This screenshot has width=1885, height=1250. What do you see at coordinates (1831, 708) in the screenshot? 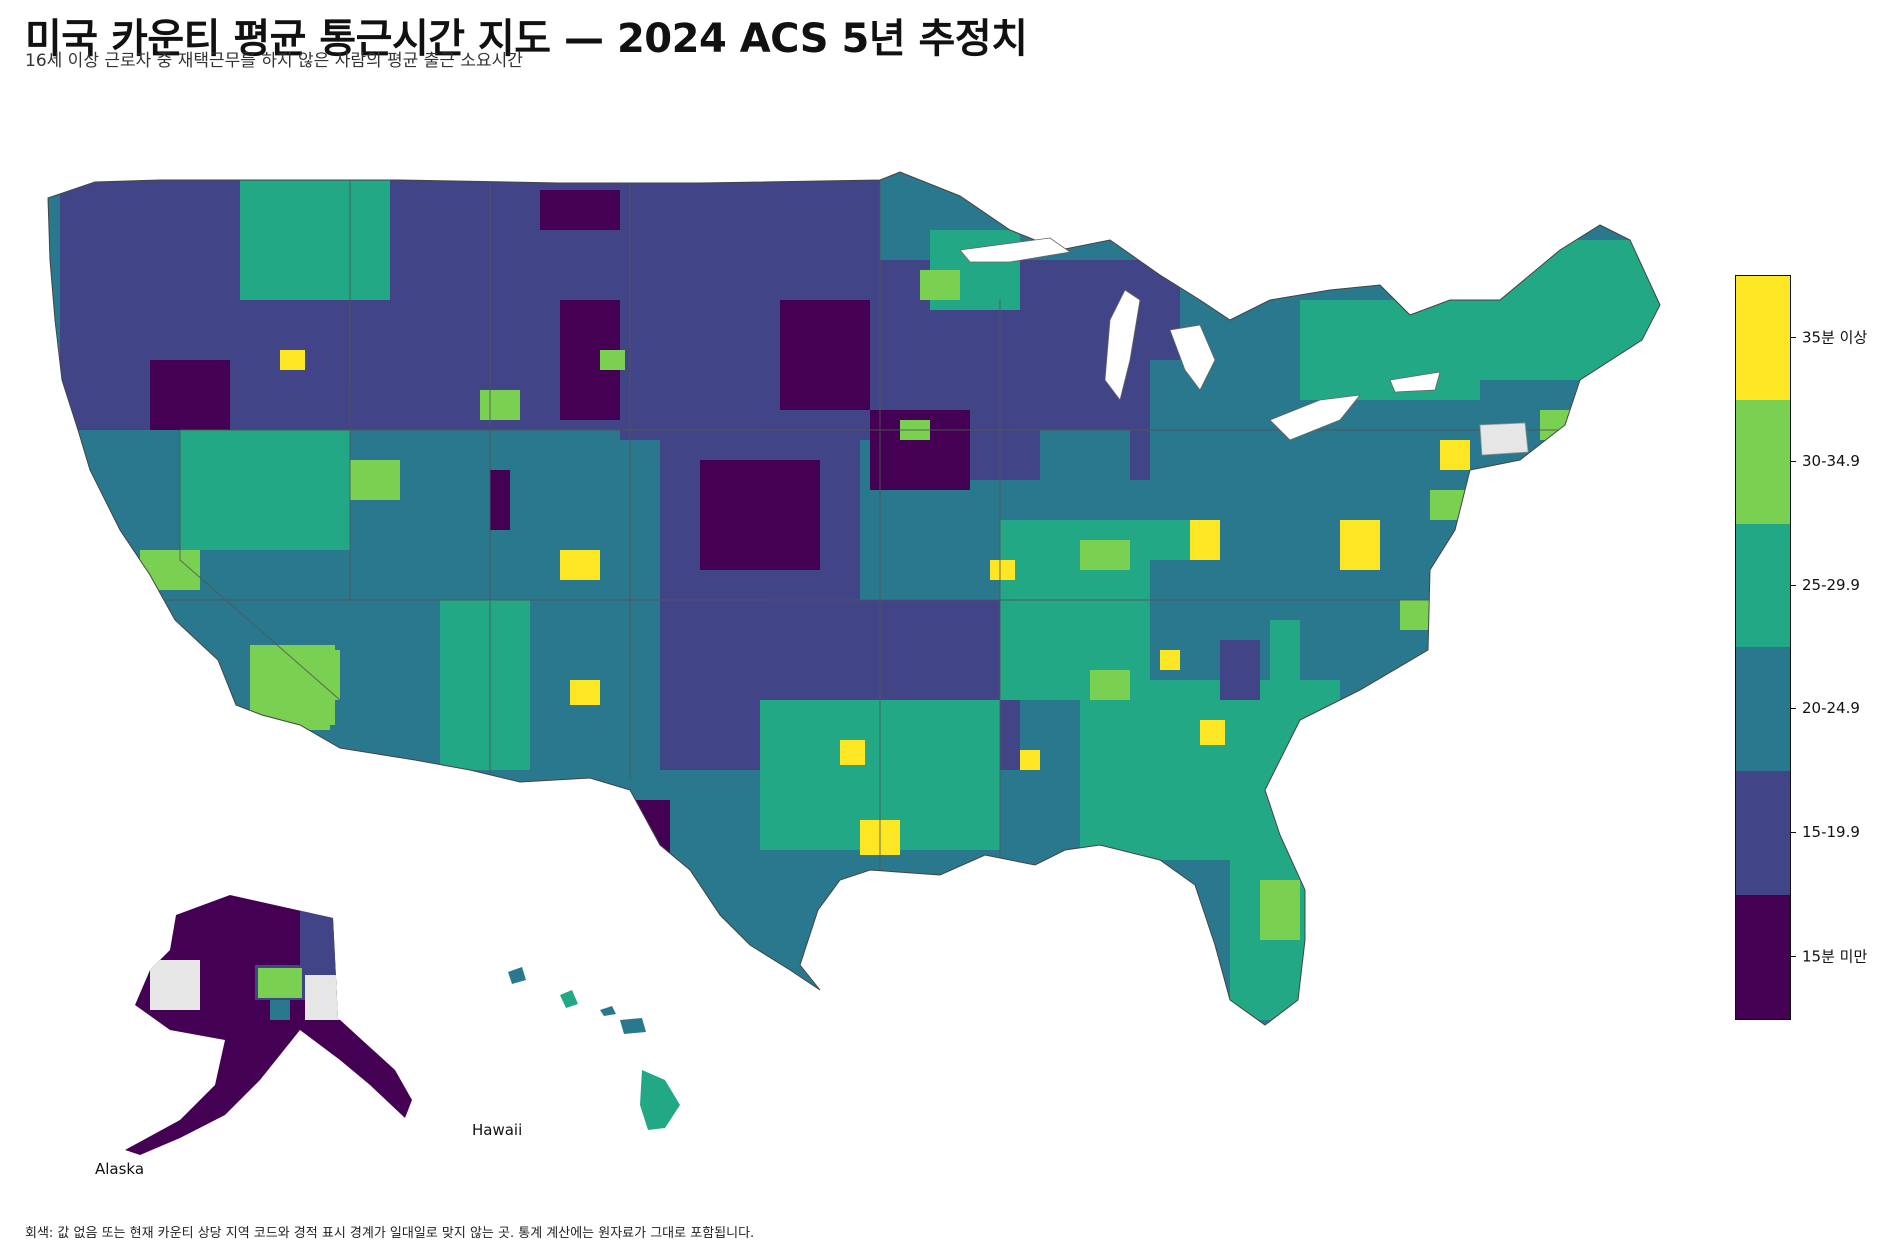
I see `legend-label: 20-24.9` at bounding box center [1831, 708].